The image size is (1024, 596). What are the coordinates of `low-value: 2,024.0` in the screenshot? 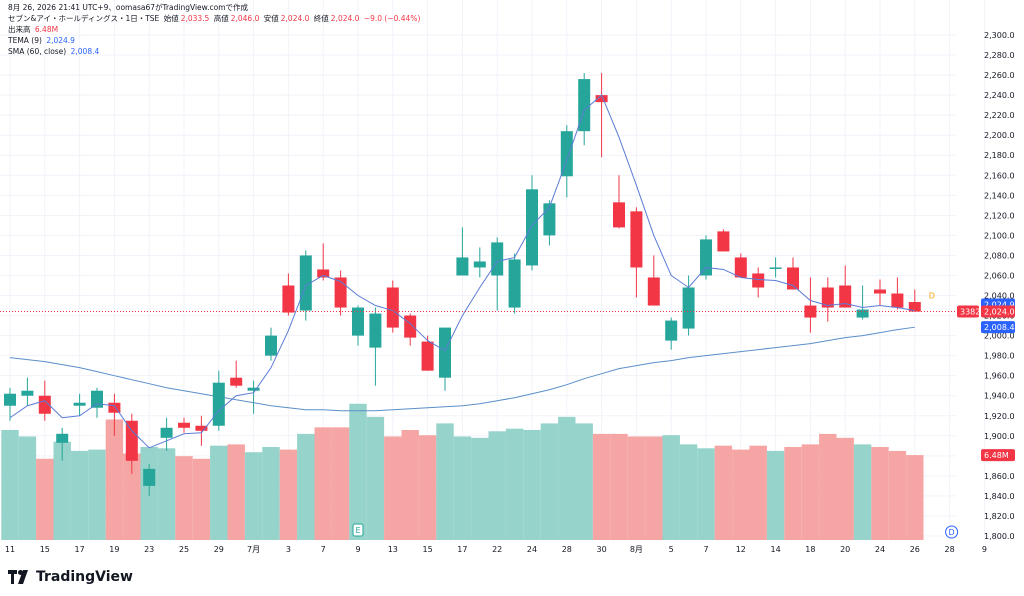 It's located at (295, 18).